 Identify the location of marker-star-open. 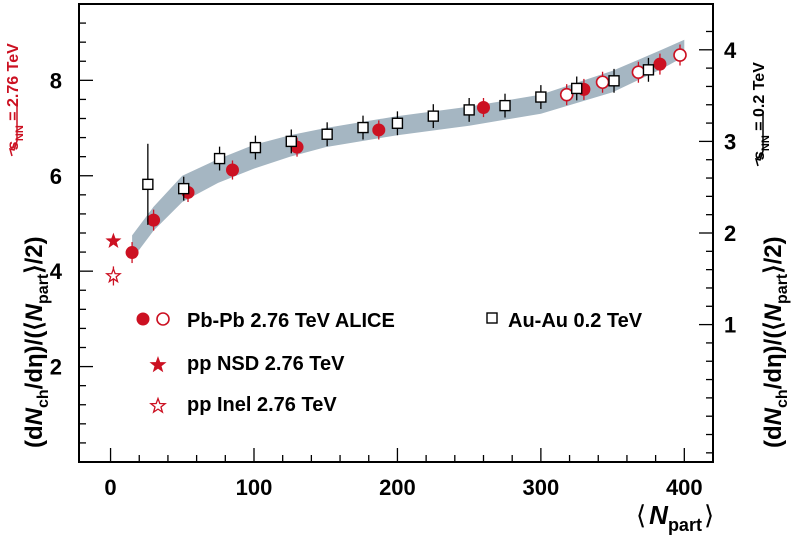
(113, 275).